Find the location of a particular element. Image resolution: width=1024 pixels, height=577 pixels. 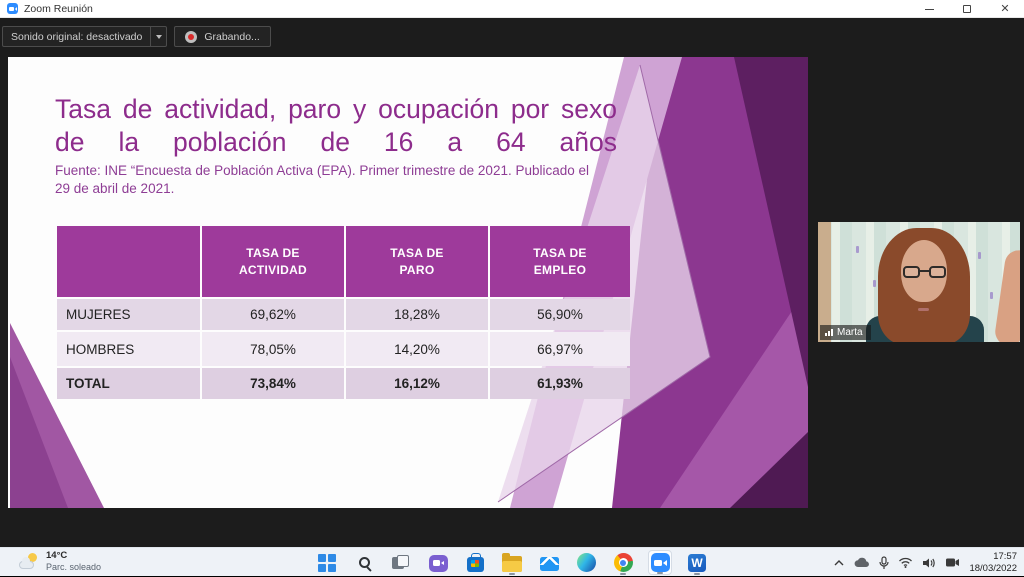

microsoft-store-button is located at coordinates (475, 562).